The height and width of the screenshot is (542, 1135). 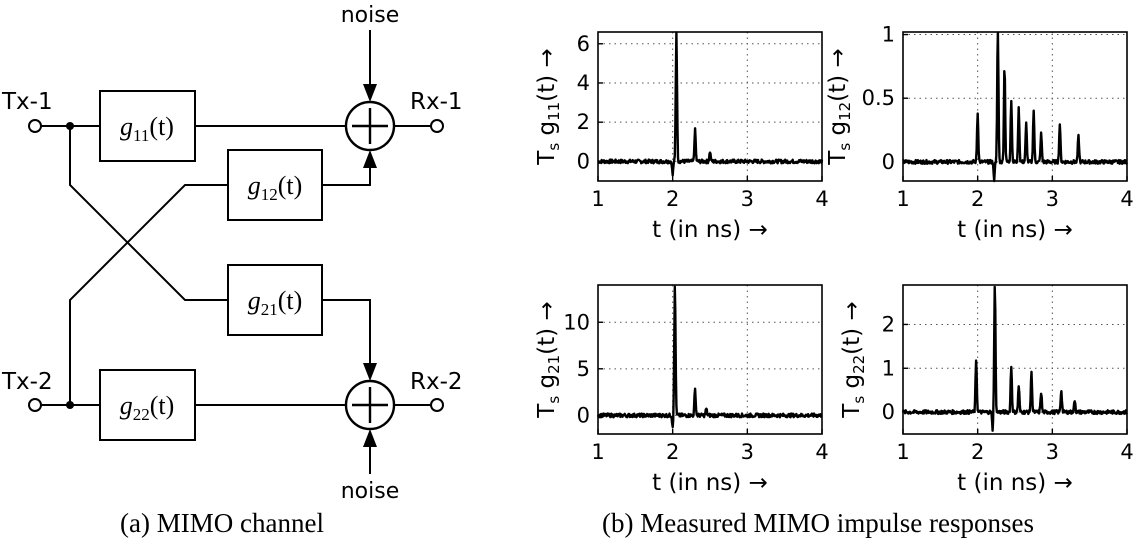 What do you see at coordinates (576, 322) in the screenshot?
I see `ytick-label: 10` at bounding box center [576, 322].